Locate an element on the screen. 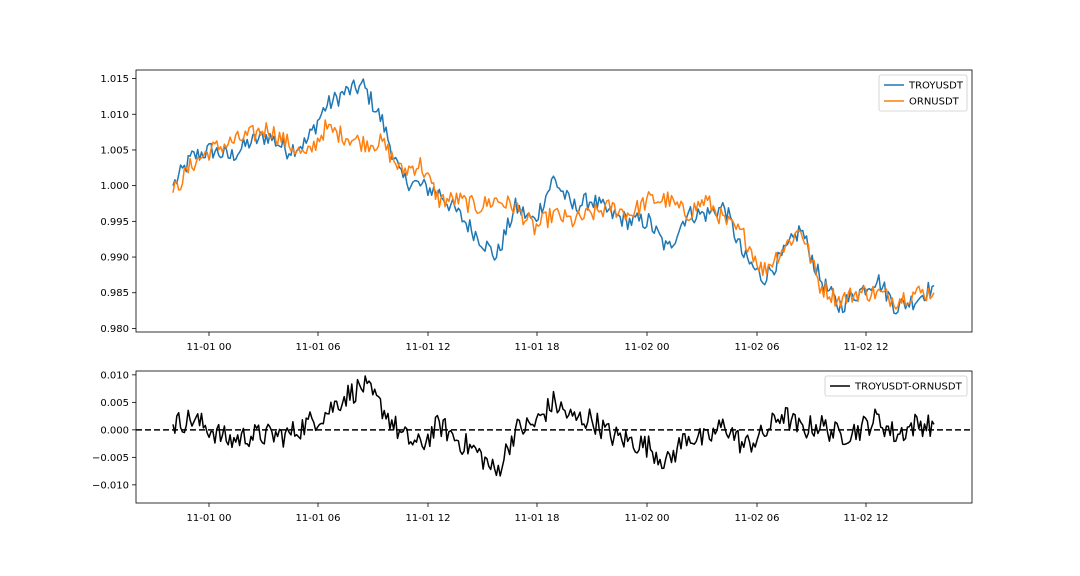 This screenshot has height=576, width=1080. legend-label: ORNUSDT is located at coordinates (934, 102).